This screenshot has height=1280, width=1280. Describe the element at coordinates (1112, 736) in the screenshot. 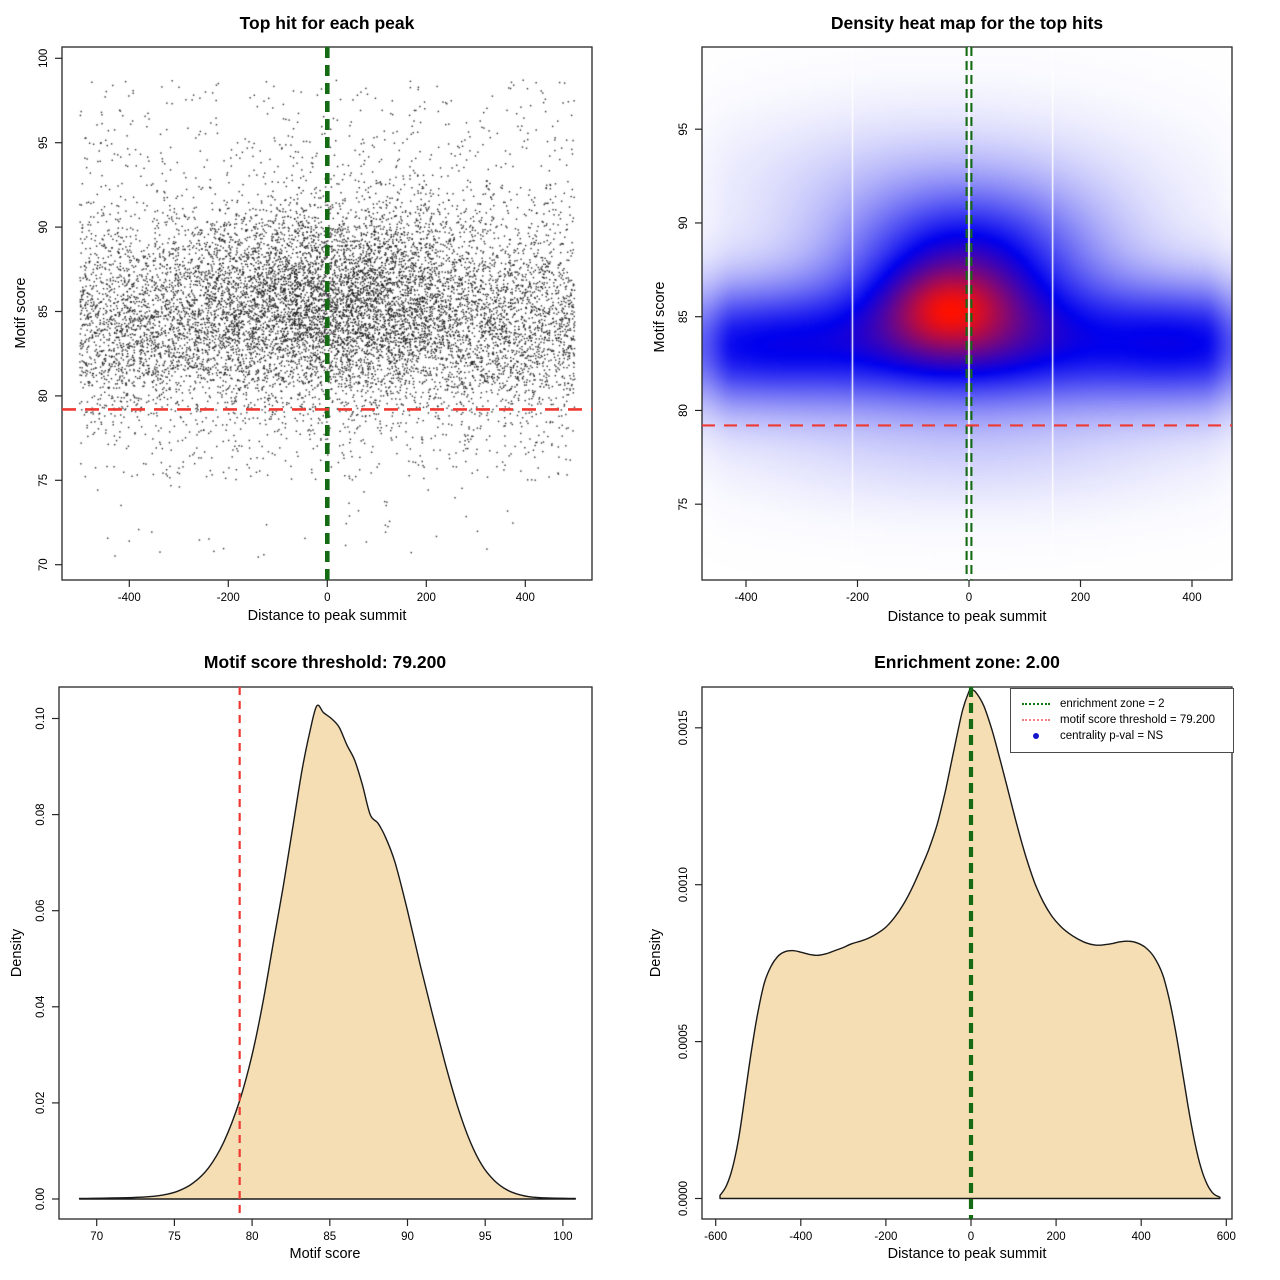

I see `legend-label: centrality p-val = NS` at that location.